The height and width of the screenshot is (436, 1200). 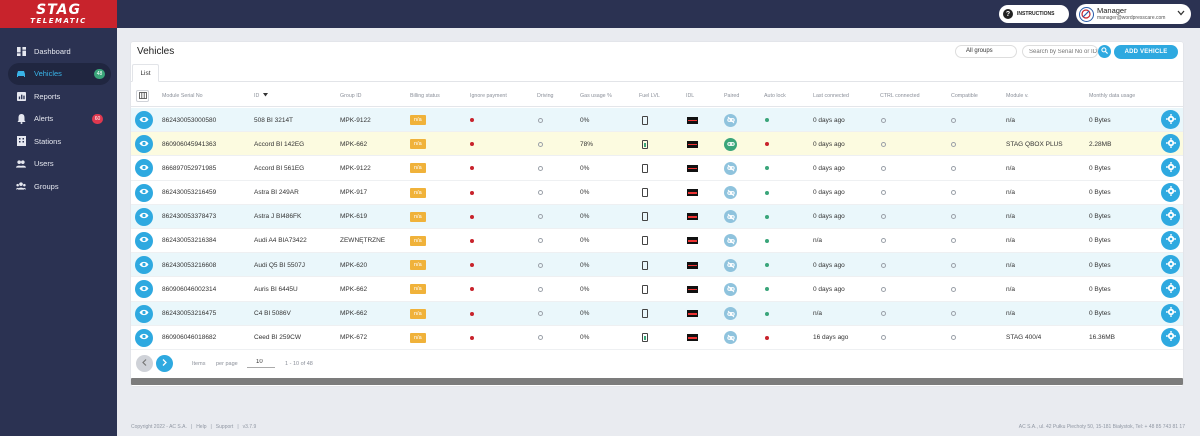 What do you see at coordinates (363, 241) in the screenshot?
I see `cell-group: ZEWNĘTRZNE` at bounding box center [363, 241].